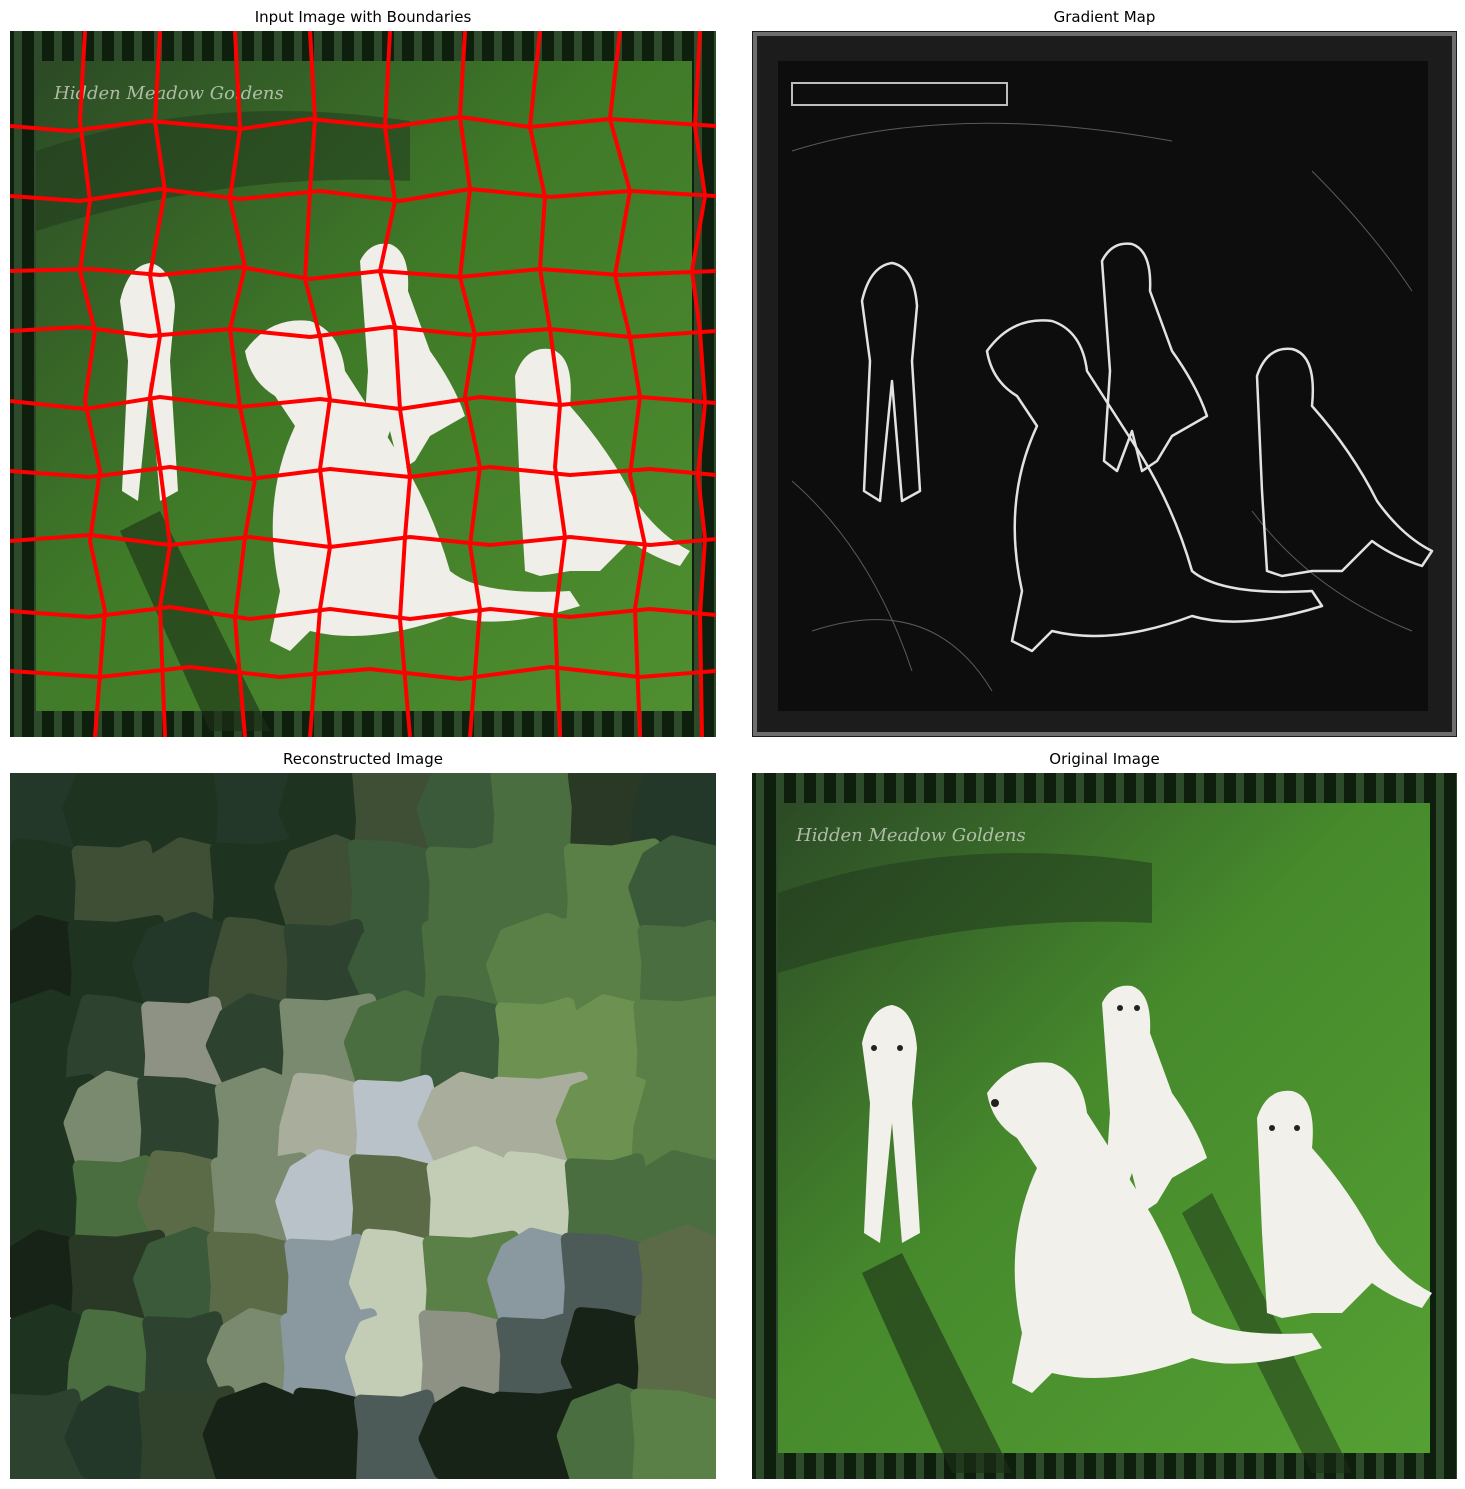 This screenshot has height=1489, width=1465. Describe the element at coordinates (1104, 759) in the screenshot. I see `panel-title-original: Original Image` at that location.